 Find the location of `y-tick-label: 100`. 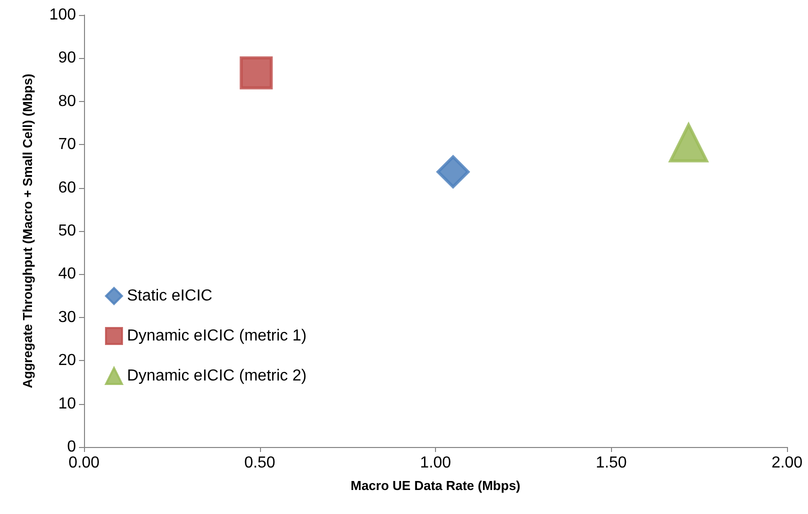

y-tick-label: 100 is located at coordinates (62, 15).